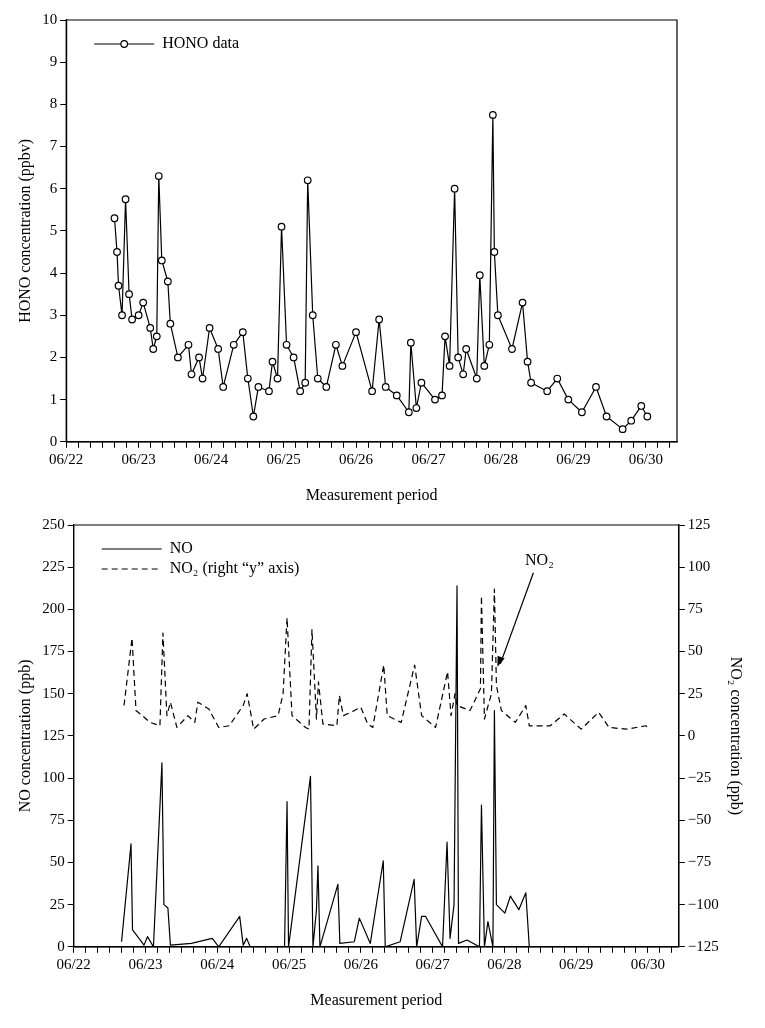 The width and height of the screenshot is (765, 1028). Describe the element at coordinates (703, 903) in the screenshot. I see `y2-tick-label: −100` at that location.